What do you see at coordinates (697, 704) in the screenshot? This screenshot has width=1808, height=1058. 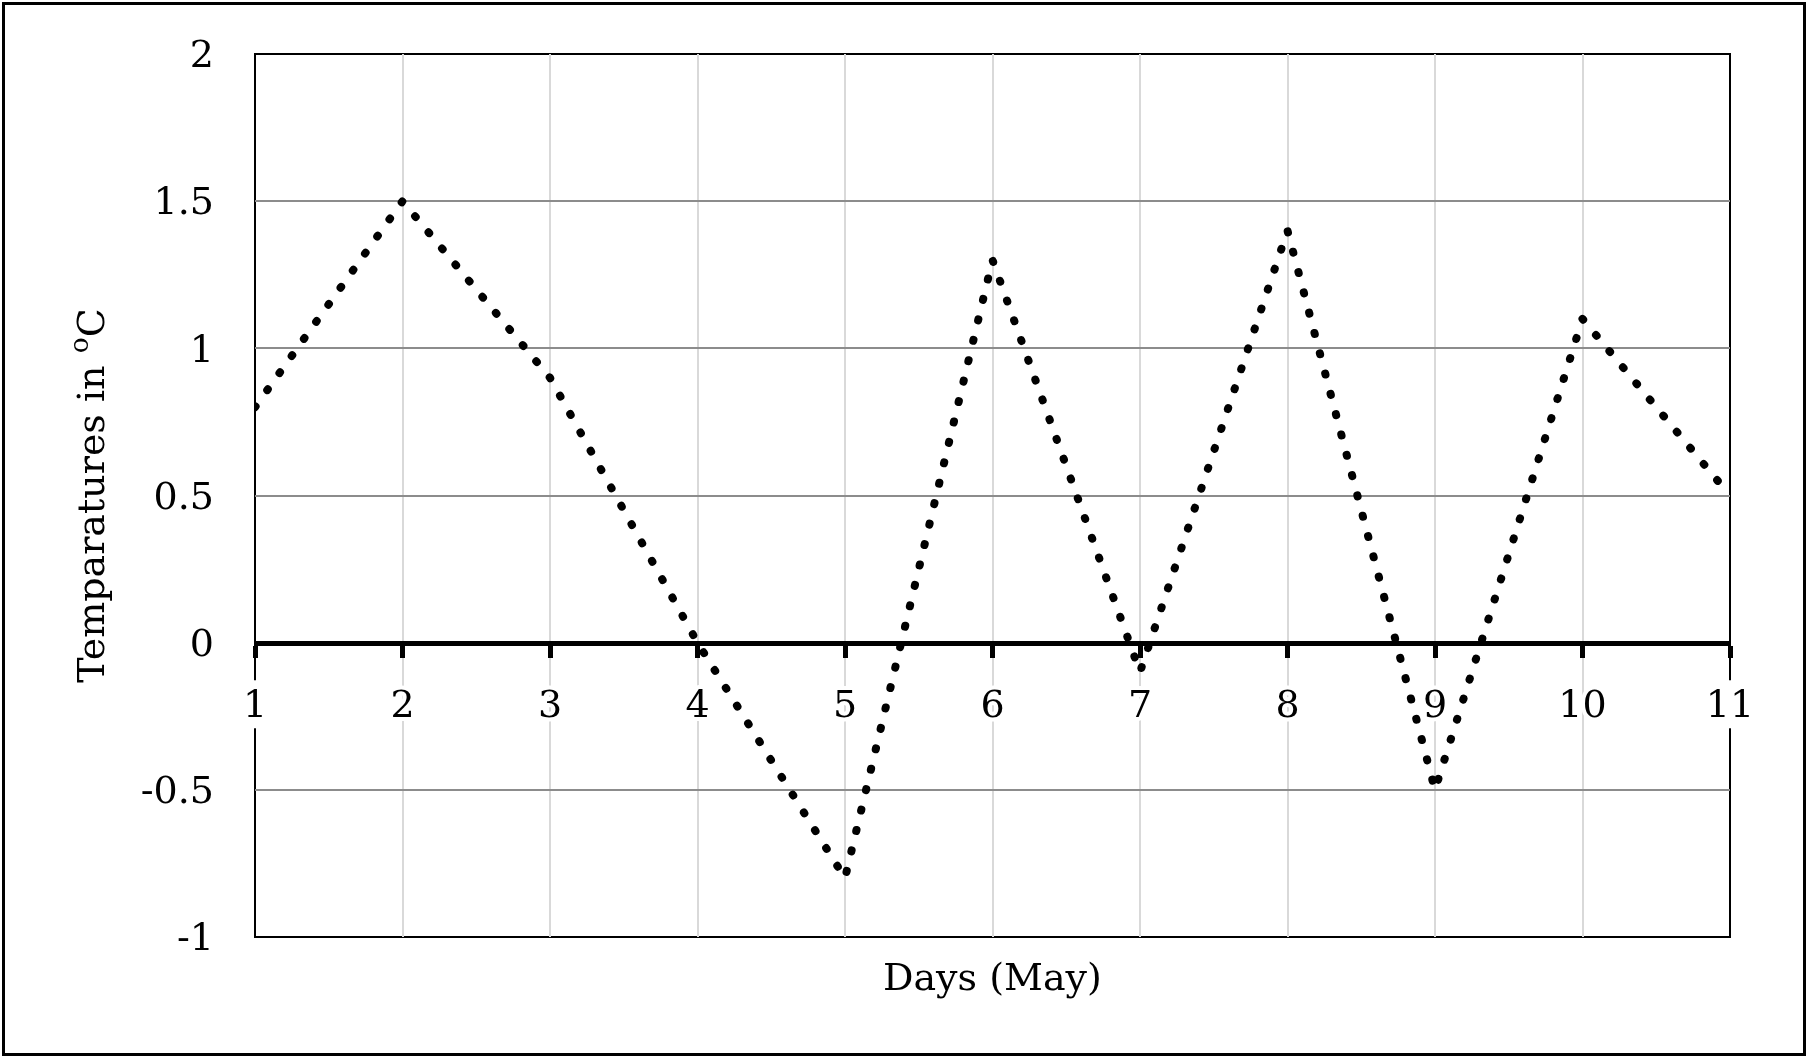 I see `x-tick-label: 4` at bounding box center [697, 704].